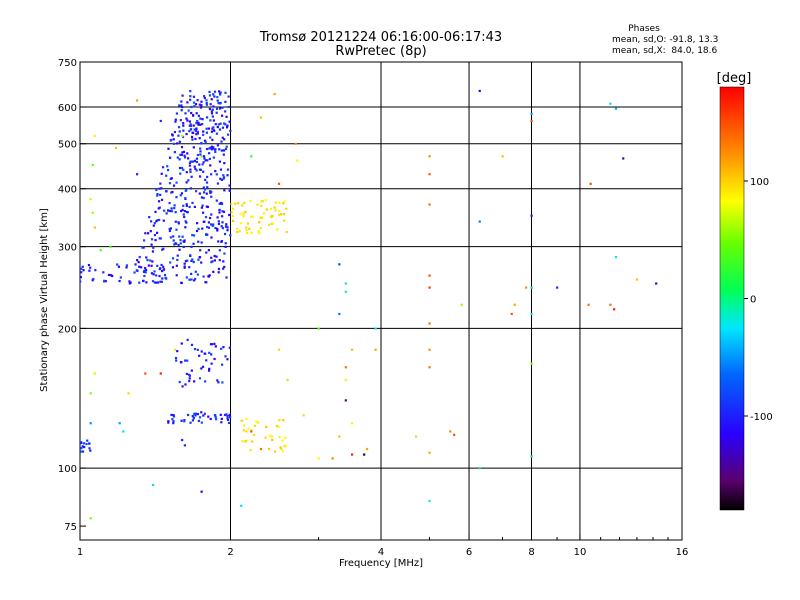  What do you see at coordinates (230, 552) in the screenshot?
I see `x-tick-label: 2` at bounding box center [230, 552].